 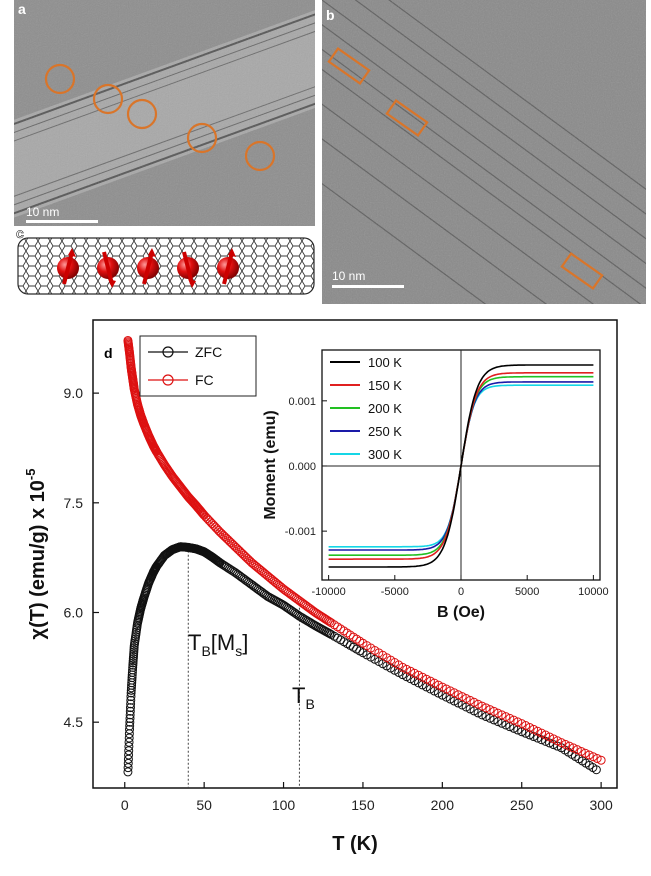 I want to click on svg-text: TB, so click(x=303, y=697).